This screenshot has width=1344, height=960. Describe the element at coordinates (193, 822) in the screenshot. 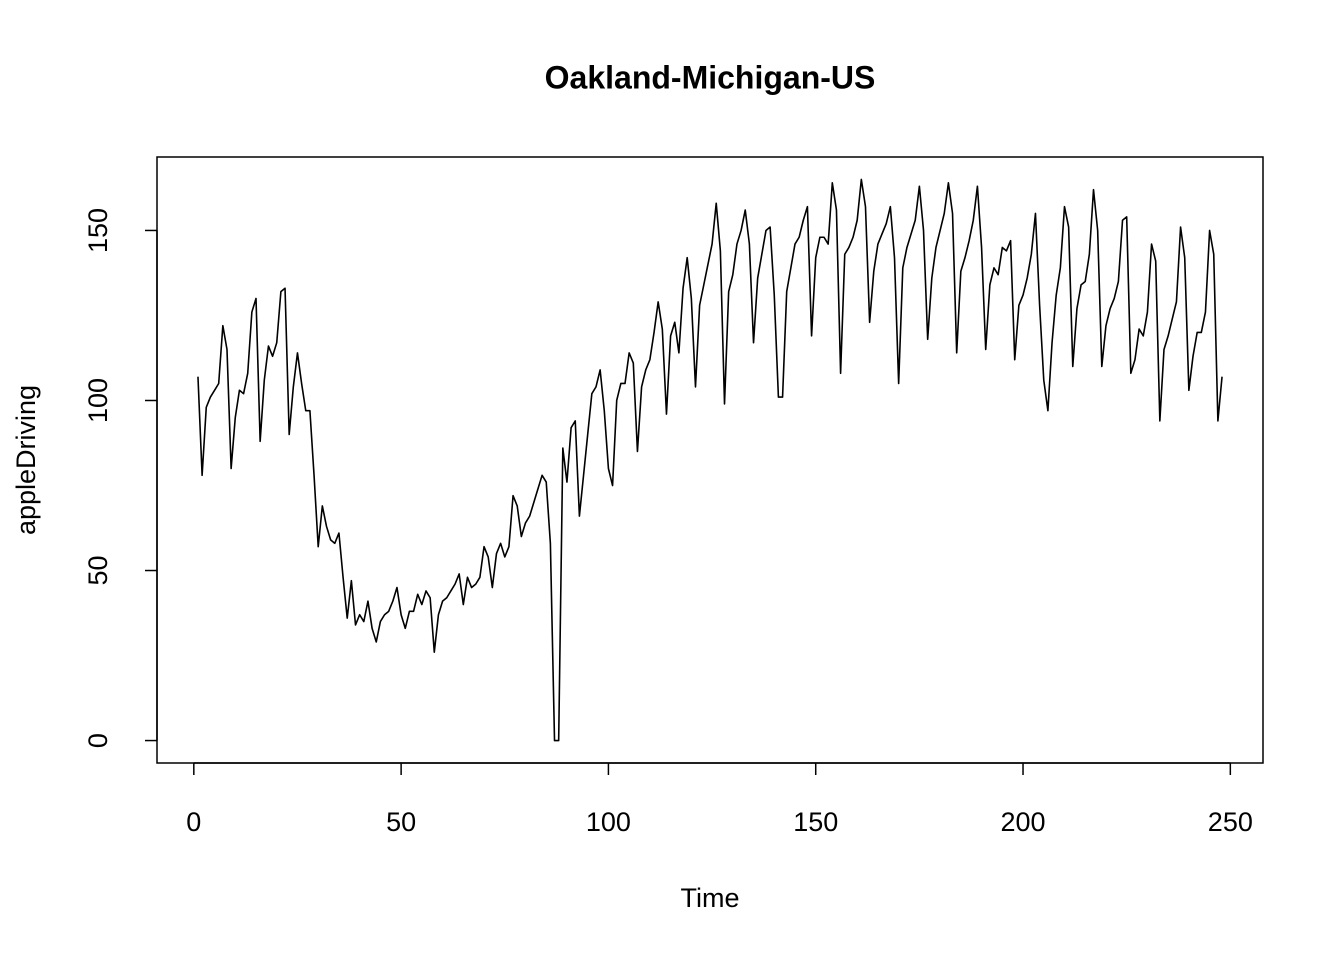

I see `x-tick-label: 0` at that location.